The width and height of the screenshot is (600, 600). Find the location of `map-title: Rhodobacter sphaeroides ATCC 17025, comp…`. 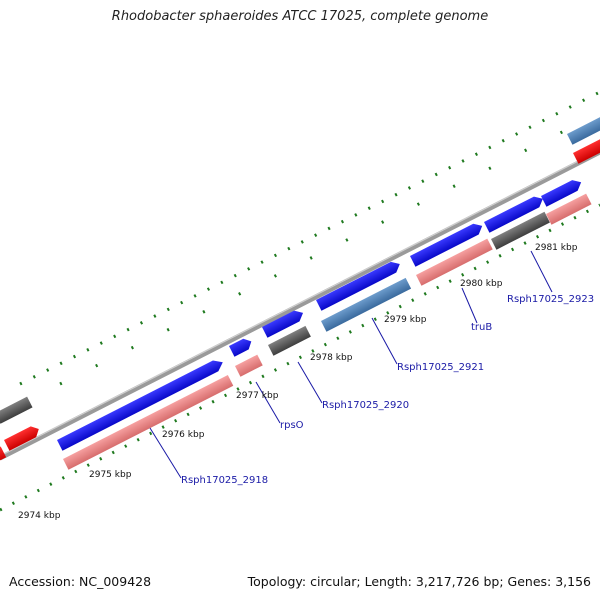

map-title: Rhodobacter sphaeroides ATCC 17025, comp… is located at coordinates (300, 16).